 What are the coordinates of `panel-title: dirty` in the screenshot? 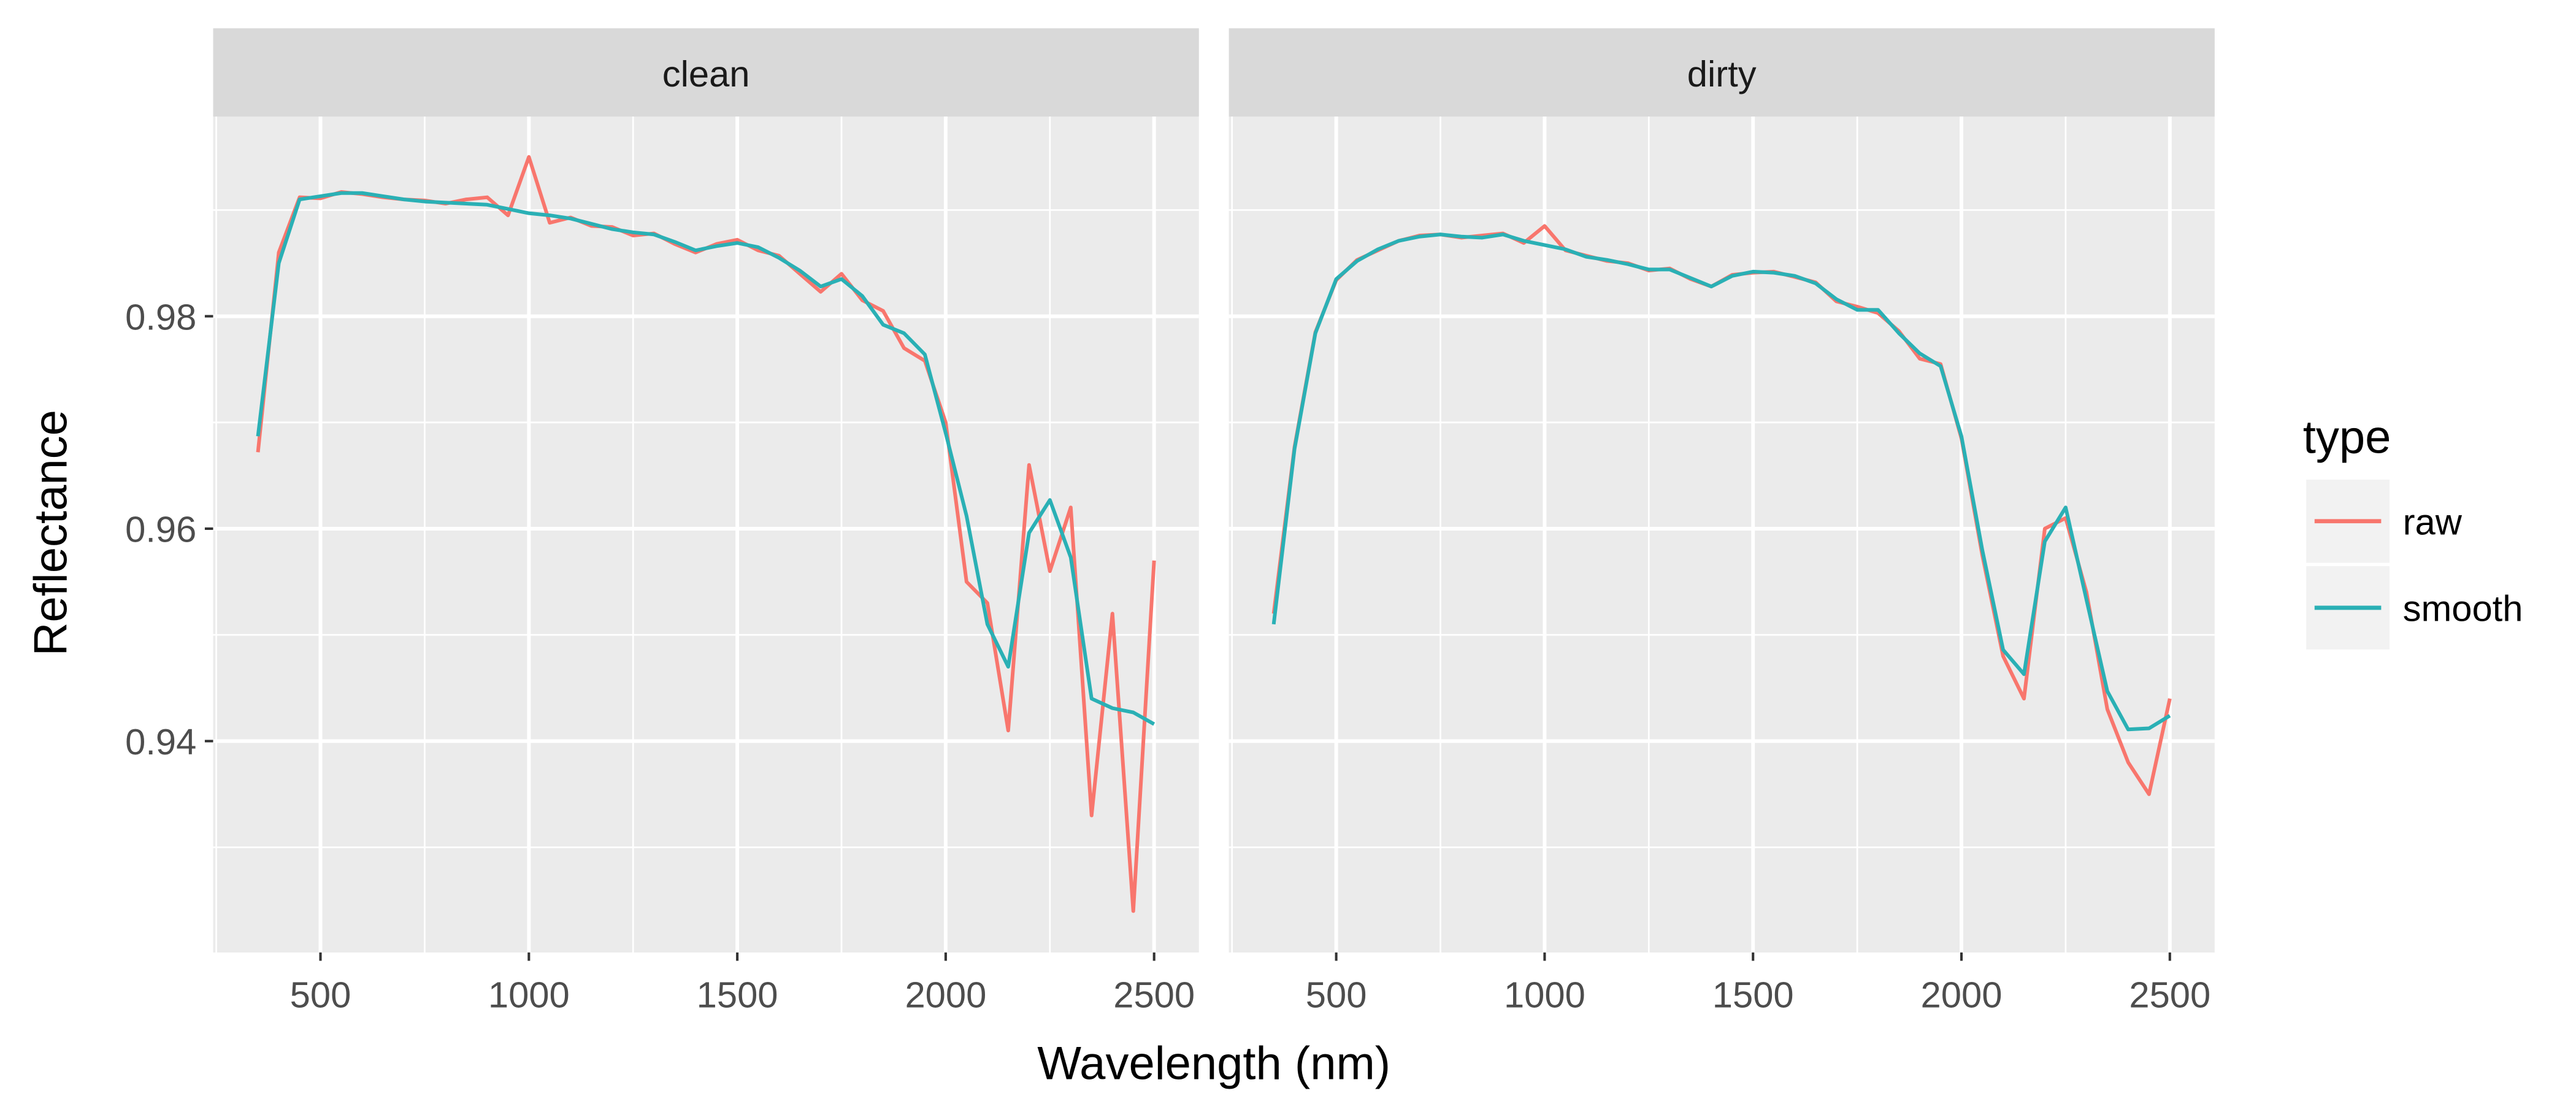 It's located at (1722, 73).